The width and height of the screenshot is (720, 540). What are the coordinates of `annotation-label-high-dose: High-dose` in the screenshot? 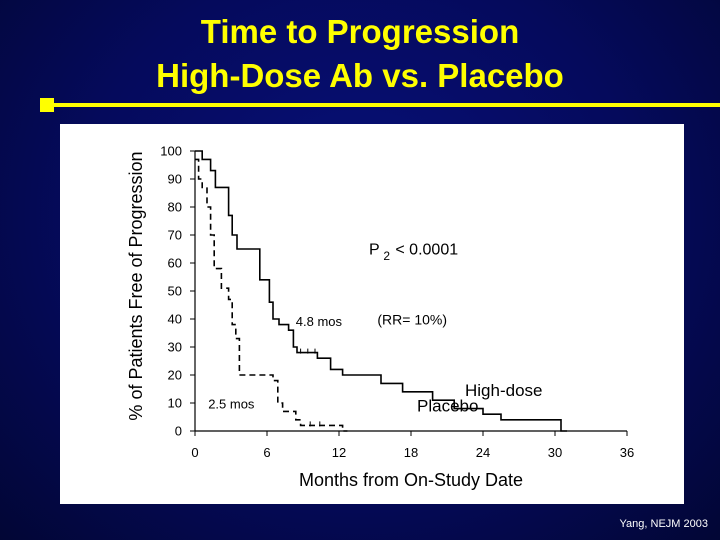 It's located at (504, 390).